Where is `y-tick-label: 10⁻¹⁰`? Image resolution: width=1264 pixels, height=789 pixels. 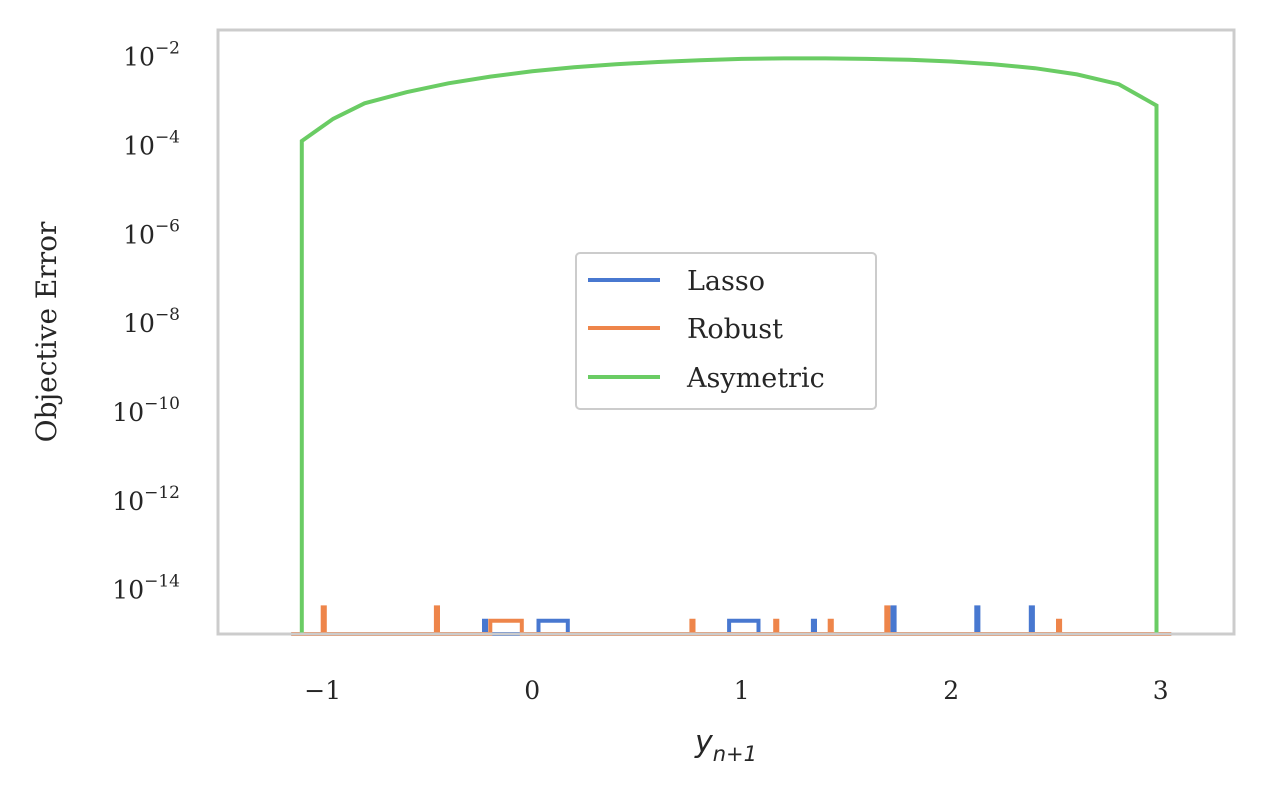 y-tick-label: 10⁻¹⁰ is located at coordinates (146, 410).